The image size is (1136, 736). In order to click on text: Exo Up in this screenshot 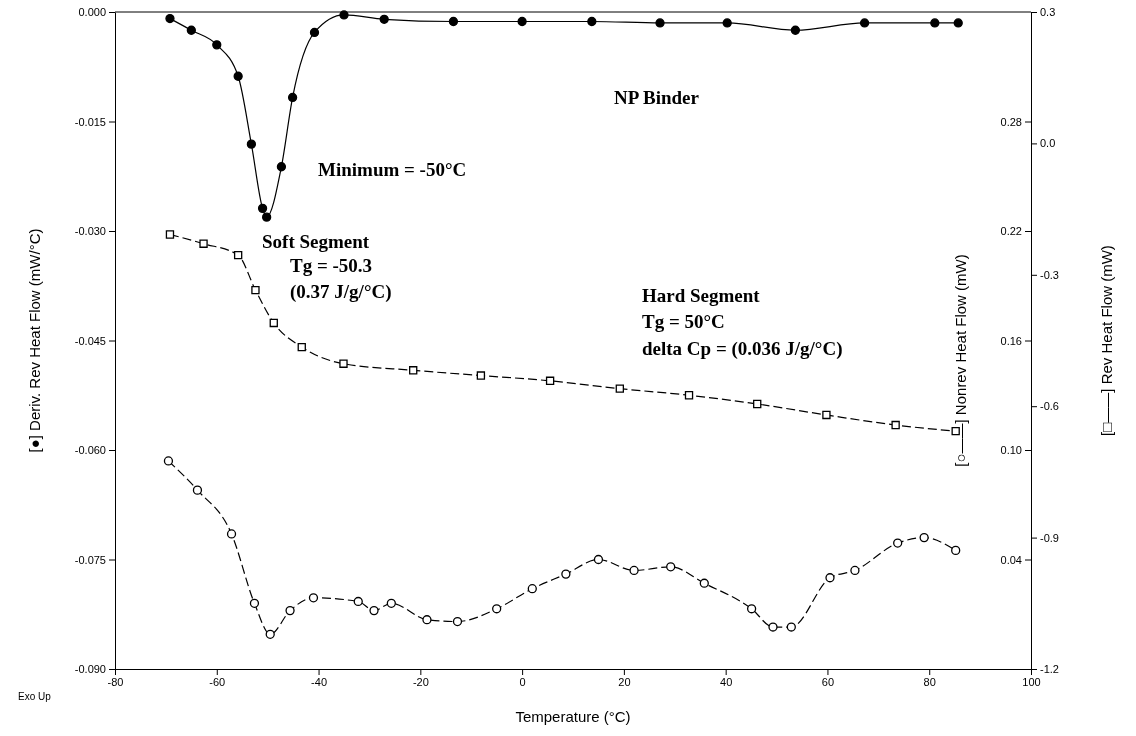, I will do `click(35, 696)`.